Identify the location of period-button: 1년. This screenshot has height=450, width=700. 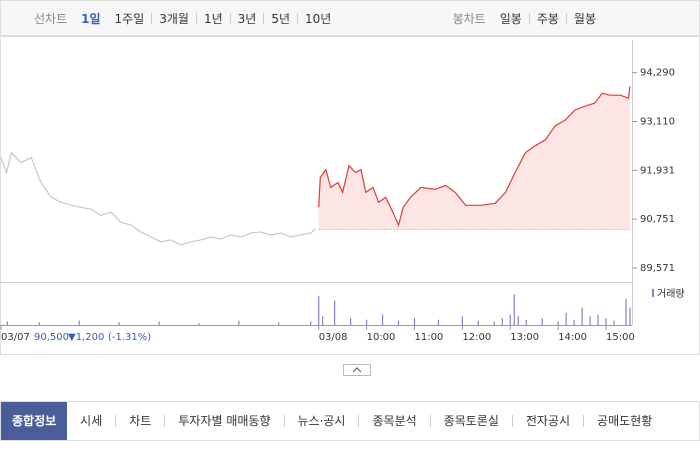
(213, 18).